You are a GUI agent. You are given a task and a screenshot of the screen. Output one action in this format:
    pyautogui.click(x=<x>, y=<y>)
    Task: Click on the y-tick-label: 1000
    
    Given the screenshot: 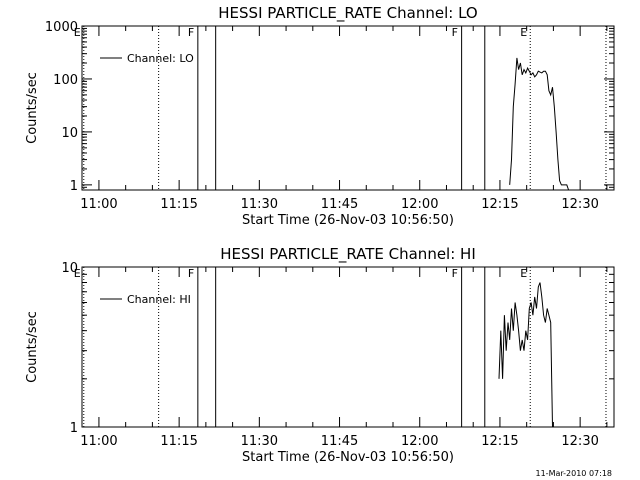 What is the action you would take?
    pyautogui.click(x=61, y=27)
    